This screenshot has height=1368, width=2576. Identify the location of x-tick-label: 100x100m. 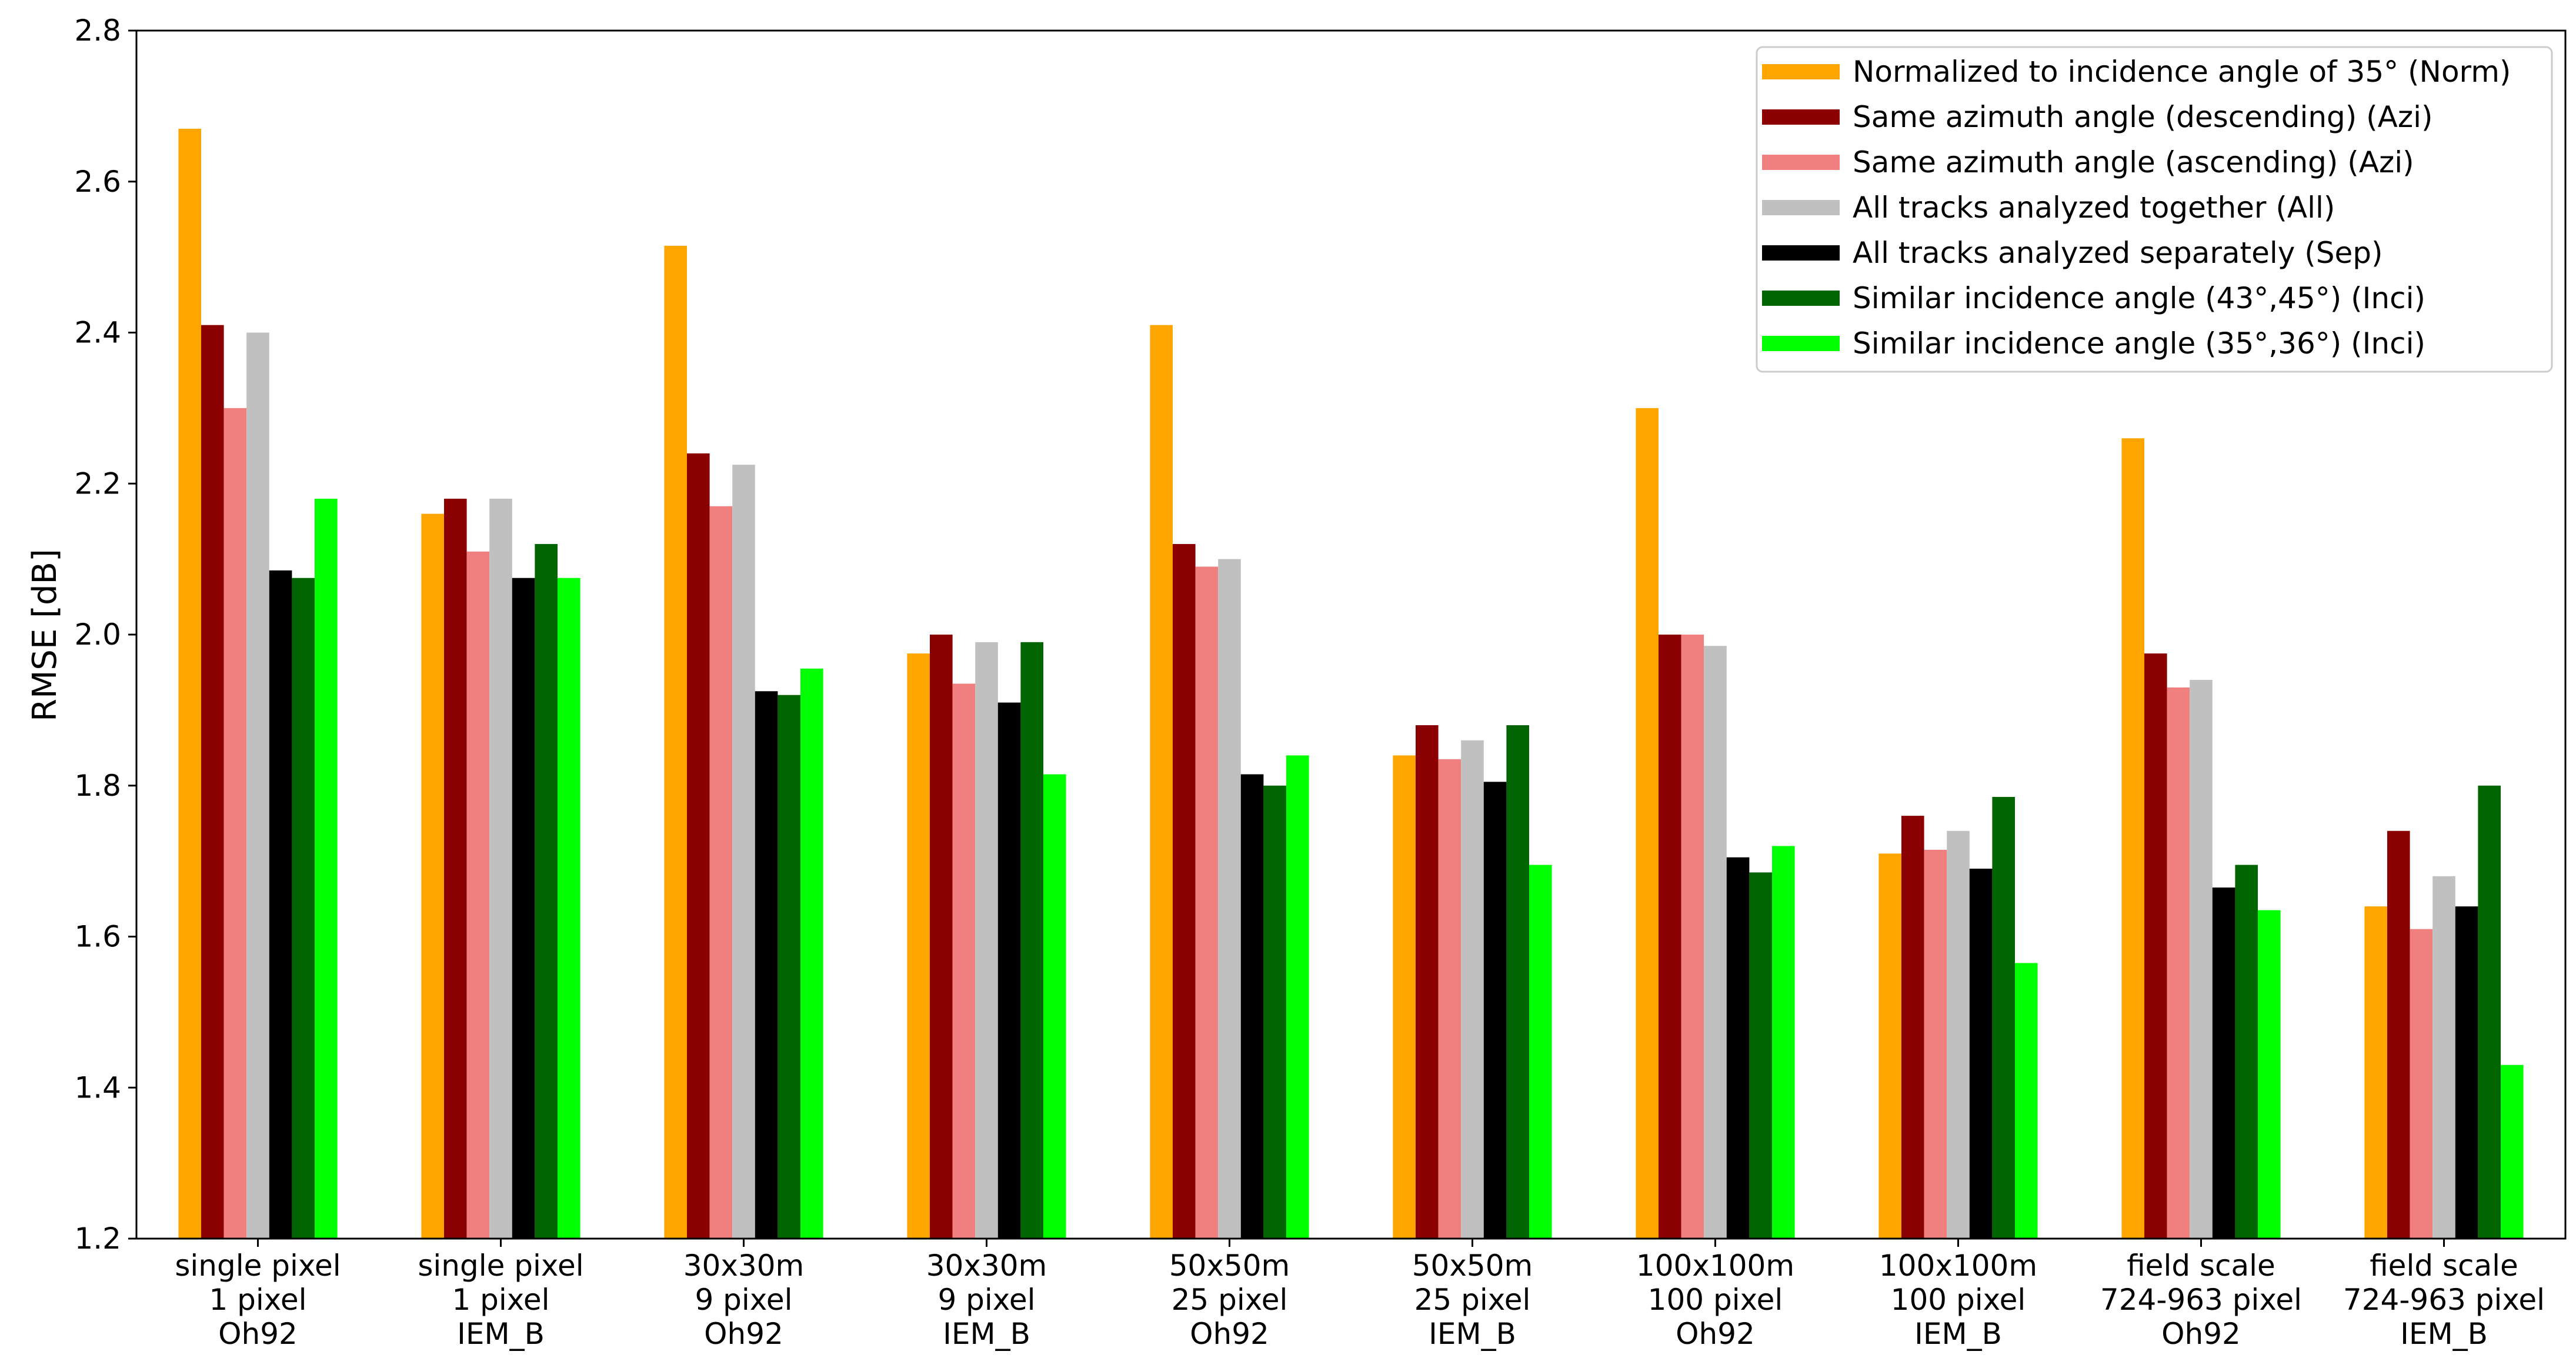
(1958, 1266).